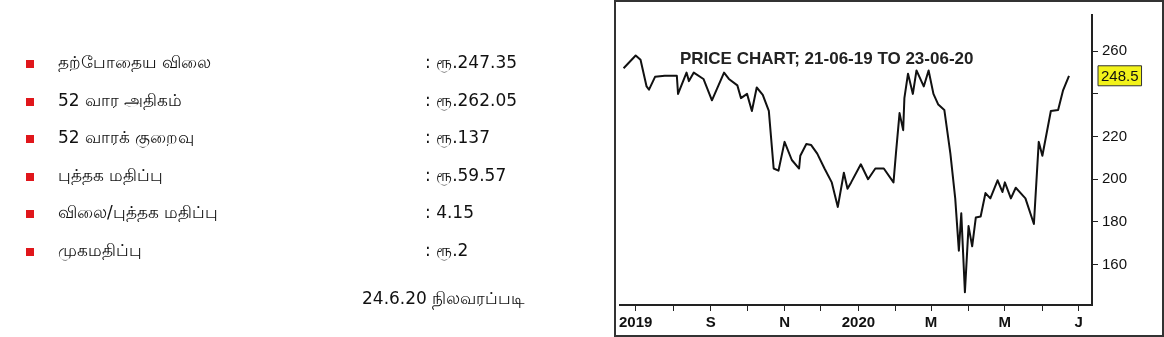 The image size is (1164, 337). What do you see at coordinates (1115, 178) in the screenshot?
I see `y-tick-label: 200` at bounding box center [1115, 178].